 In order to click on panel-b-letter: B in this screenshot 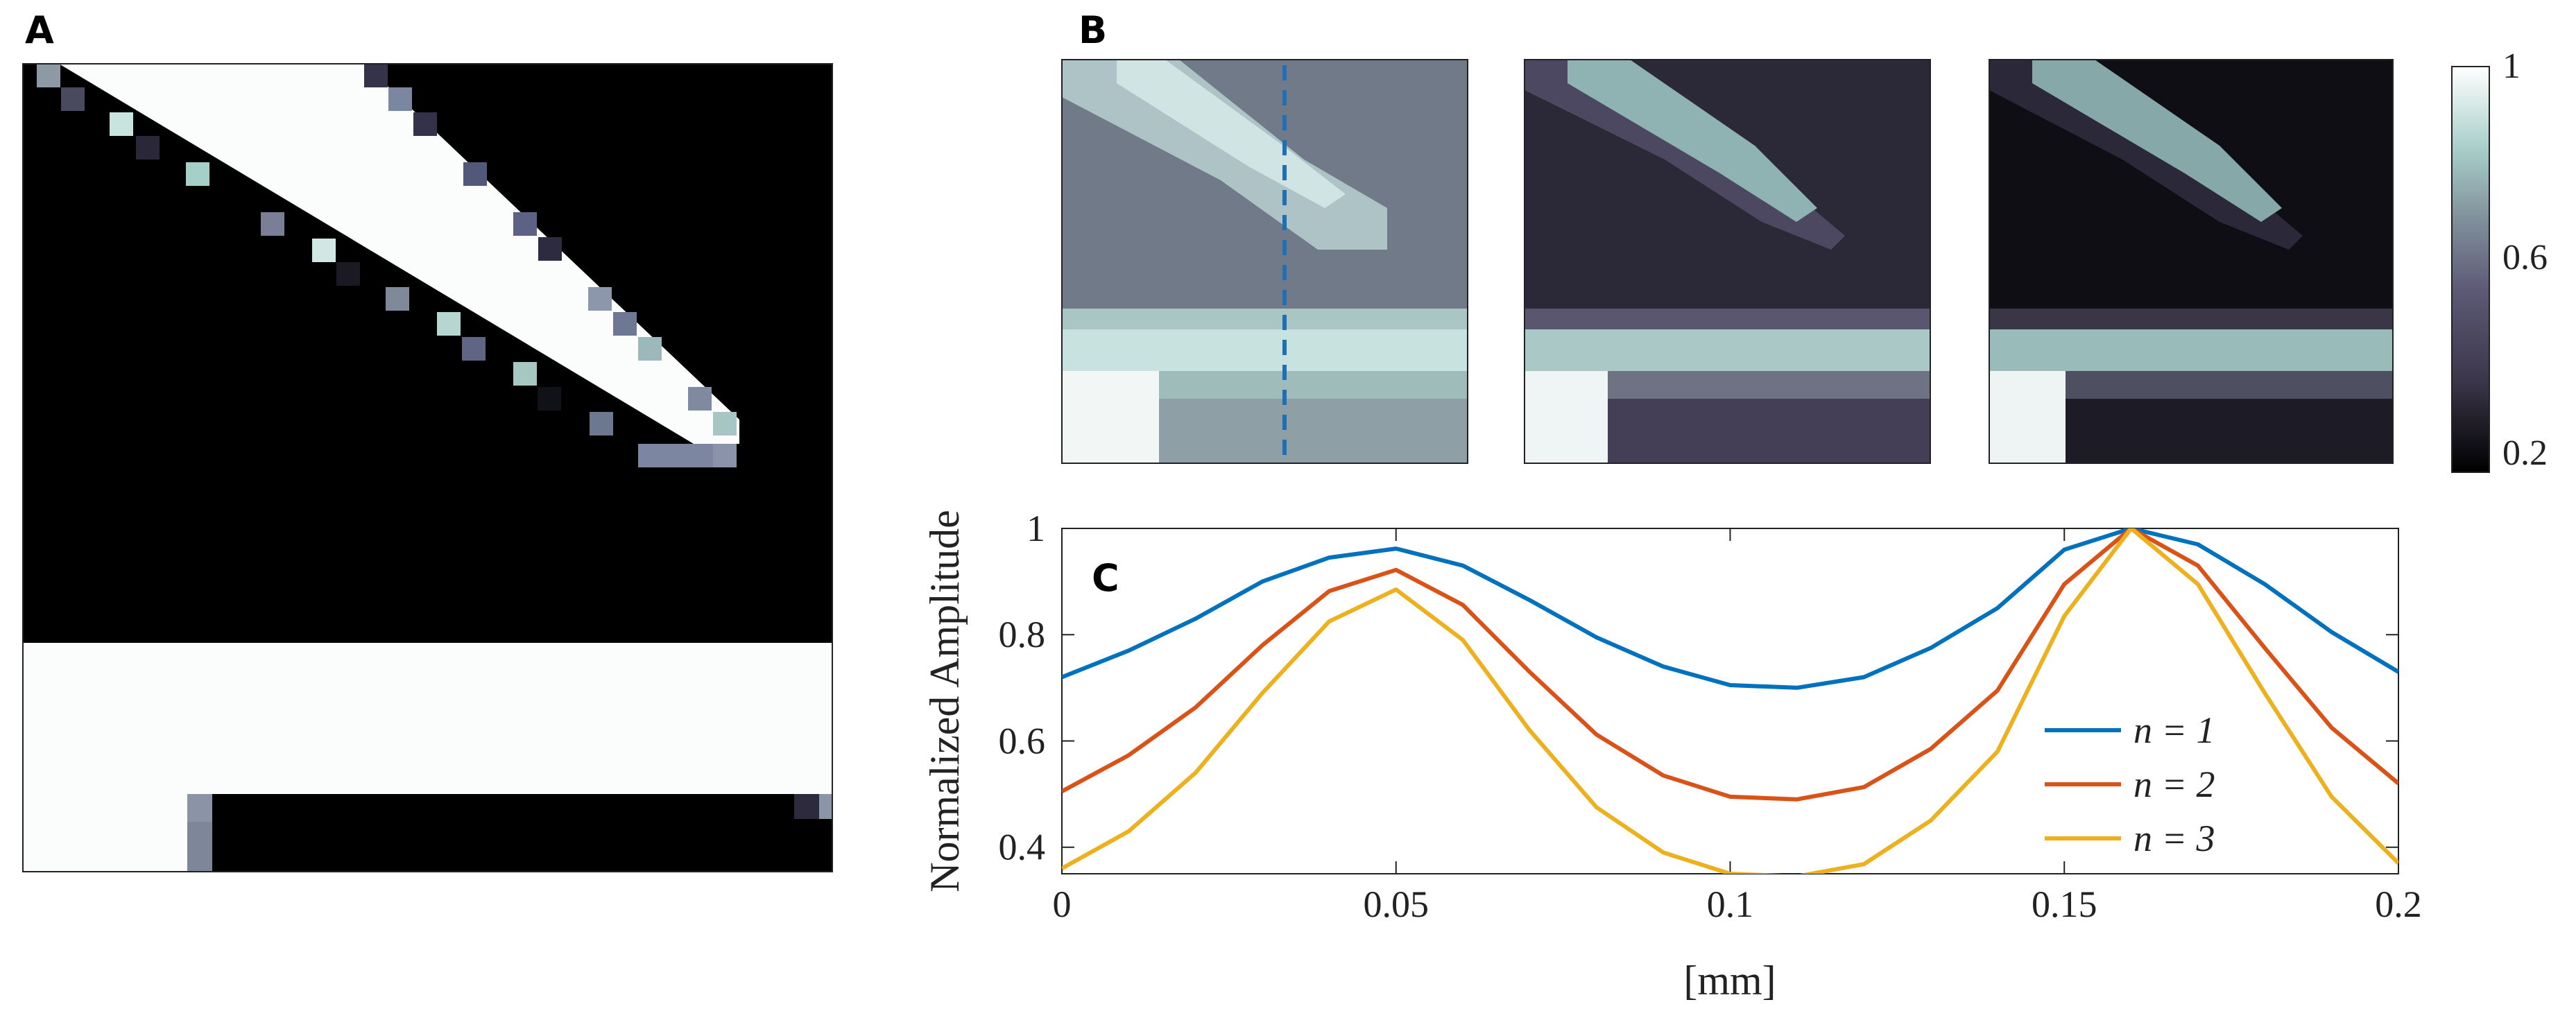, I will do `click(1093, 30)`.